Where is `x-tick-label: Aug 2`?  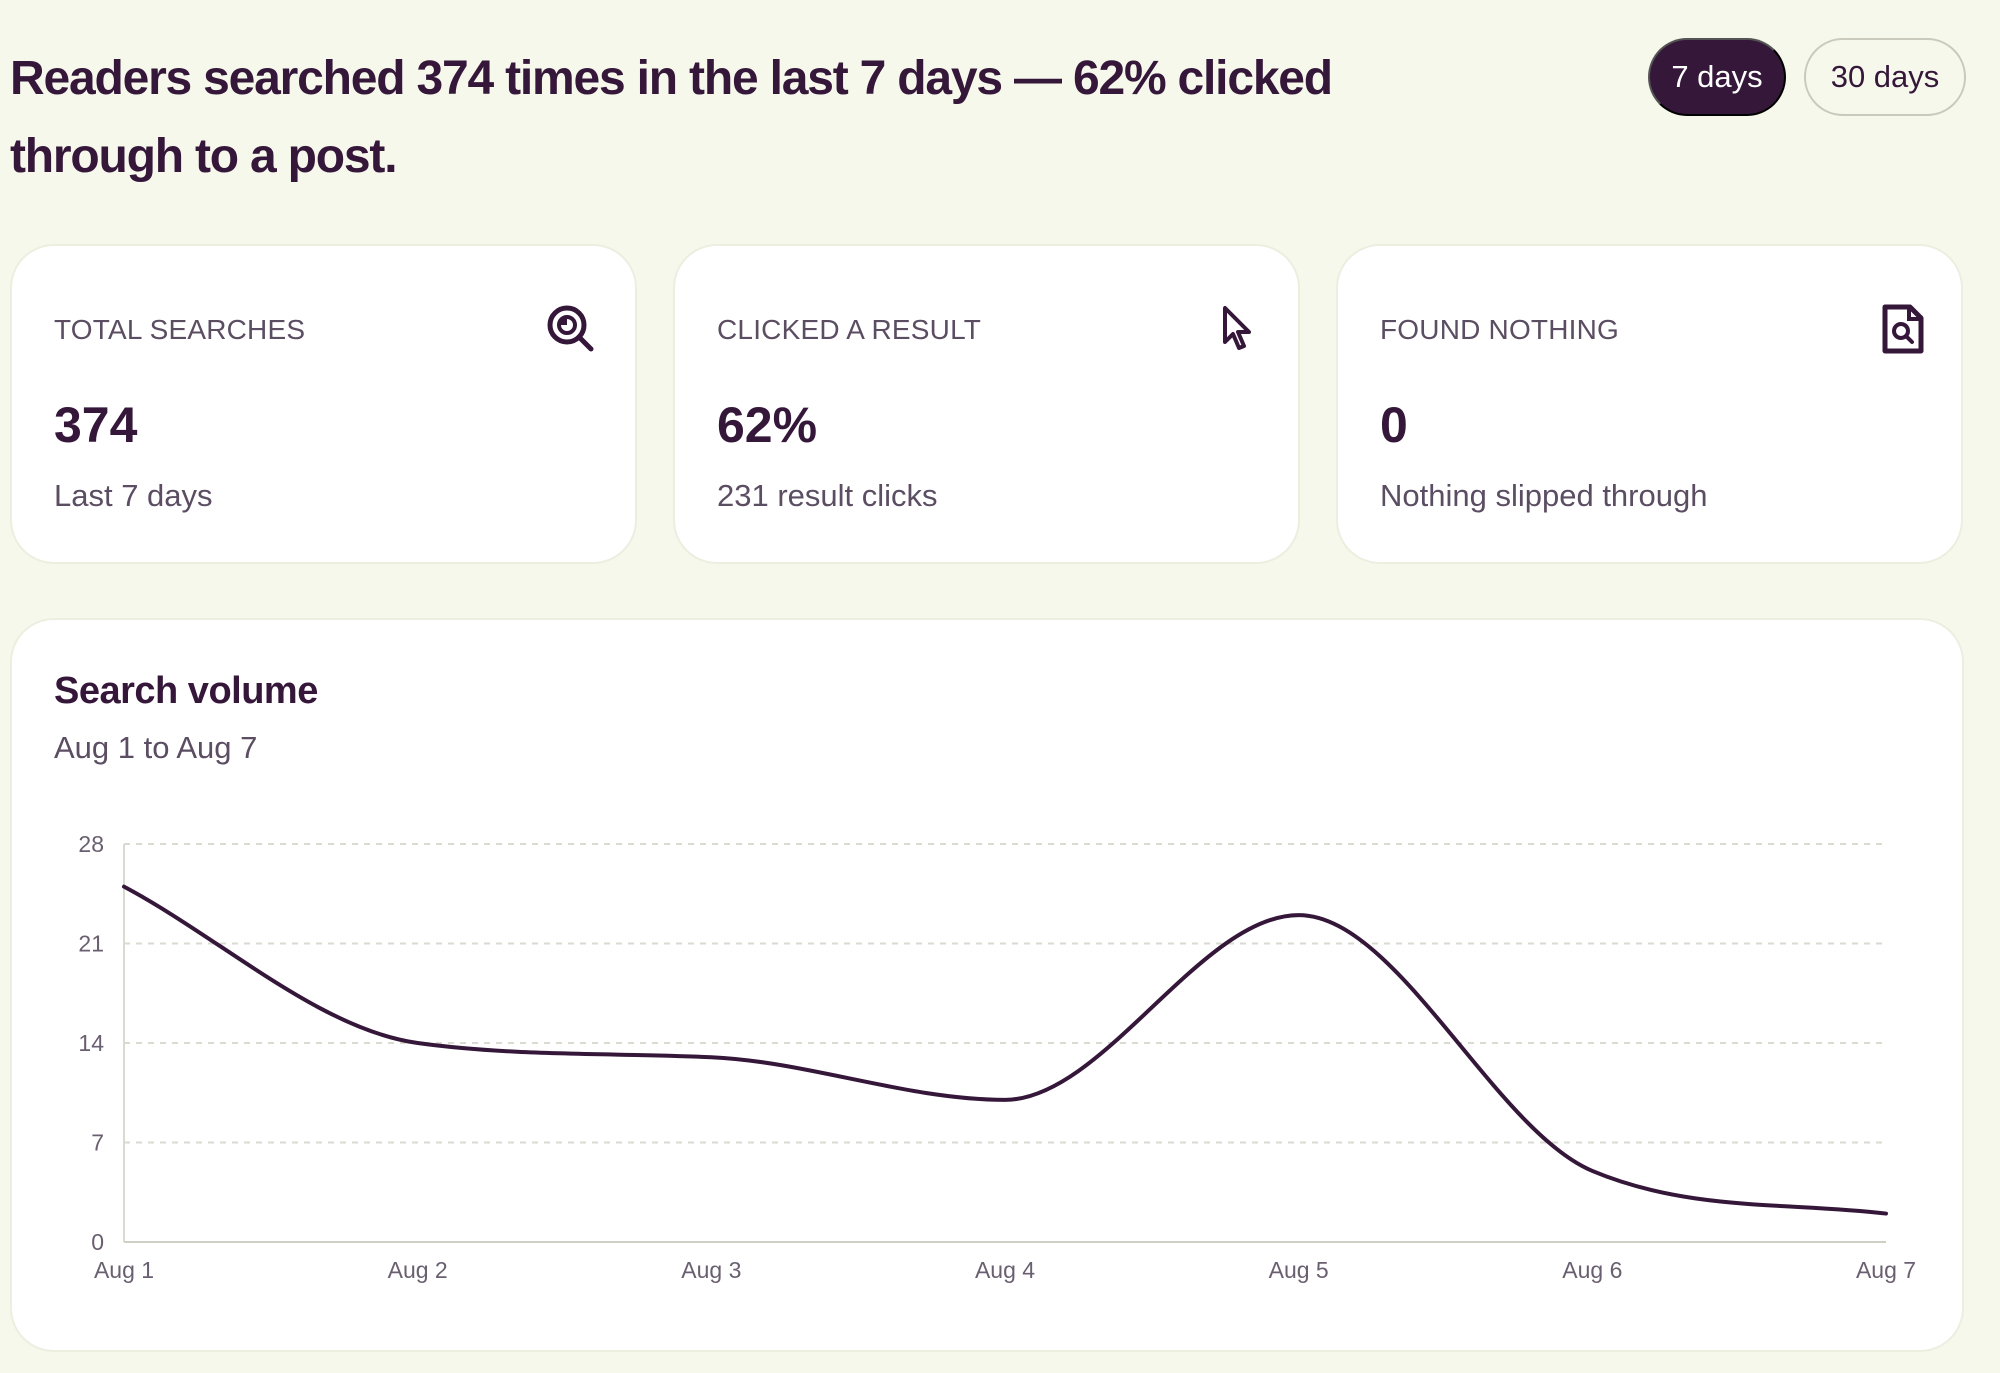 x-tick-label: Aug 2 is located at coordinates (418, 1270).